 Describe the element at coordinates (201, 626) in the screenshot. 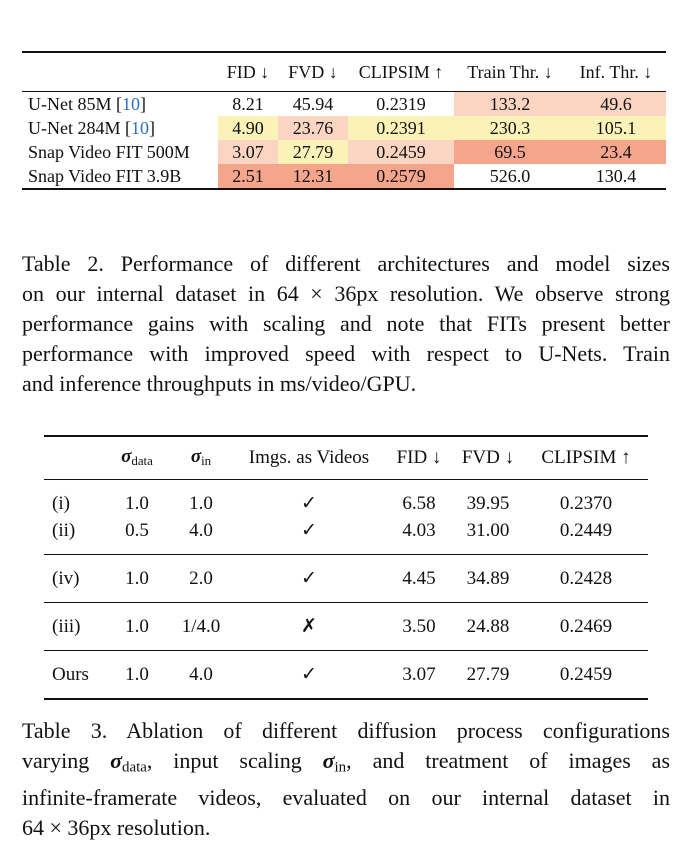

I see `sigma-in-cell: 1/4.0` at that location.